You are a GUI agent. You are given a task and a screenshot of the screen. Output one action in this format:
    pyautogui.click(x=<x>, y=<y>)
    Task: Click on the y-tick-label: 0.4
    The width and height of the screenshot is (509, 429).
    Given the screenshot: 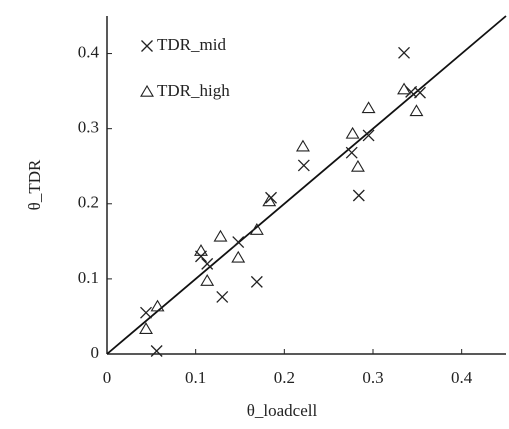 What is the action you would take?
    pyautogui.click(x=89, y=51)
    